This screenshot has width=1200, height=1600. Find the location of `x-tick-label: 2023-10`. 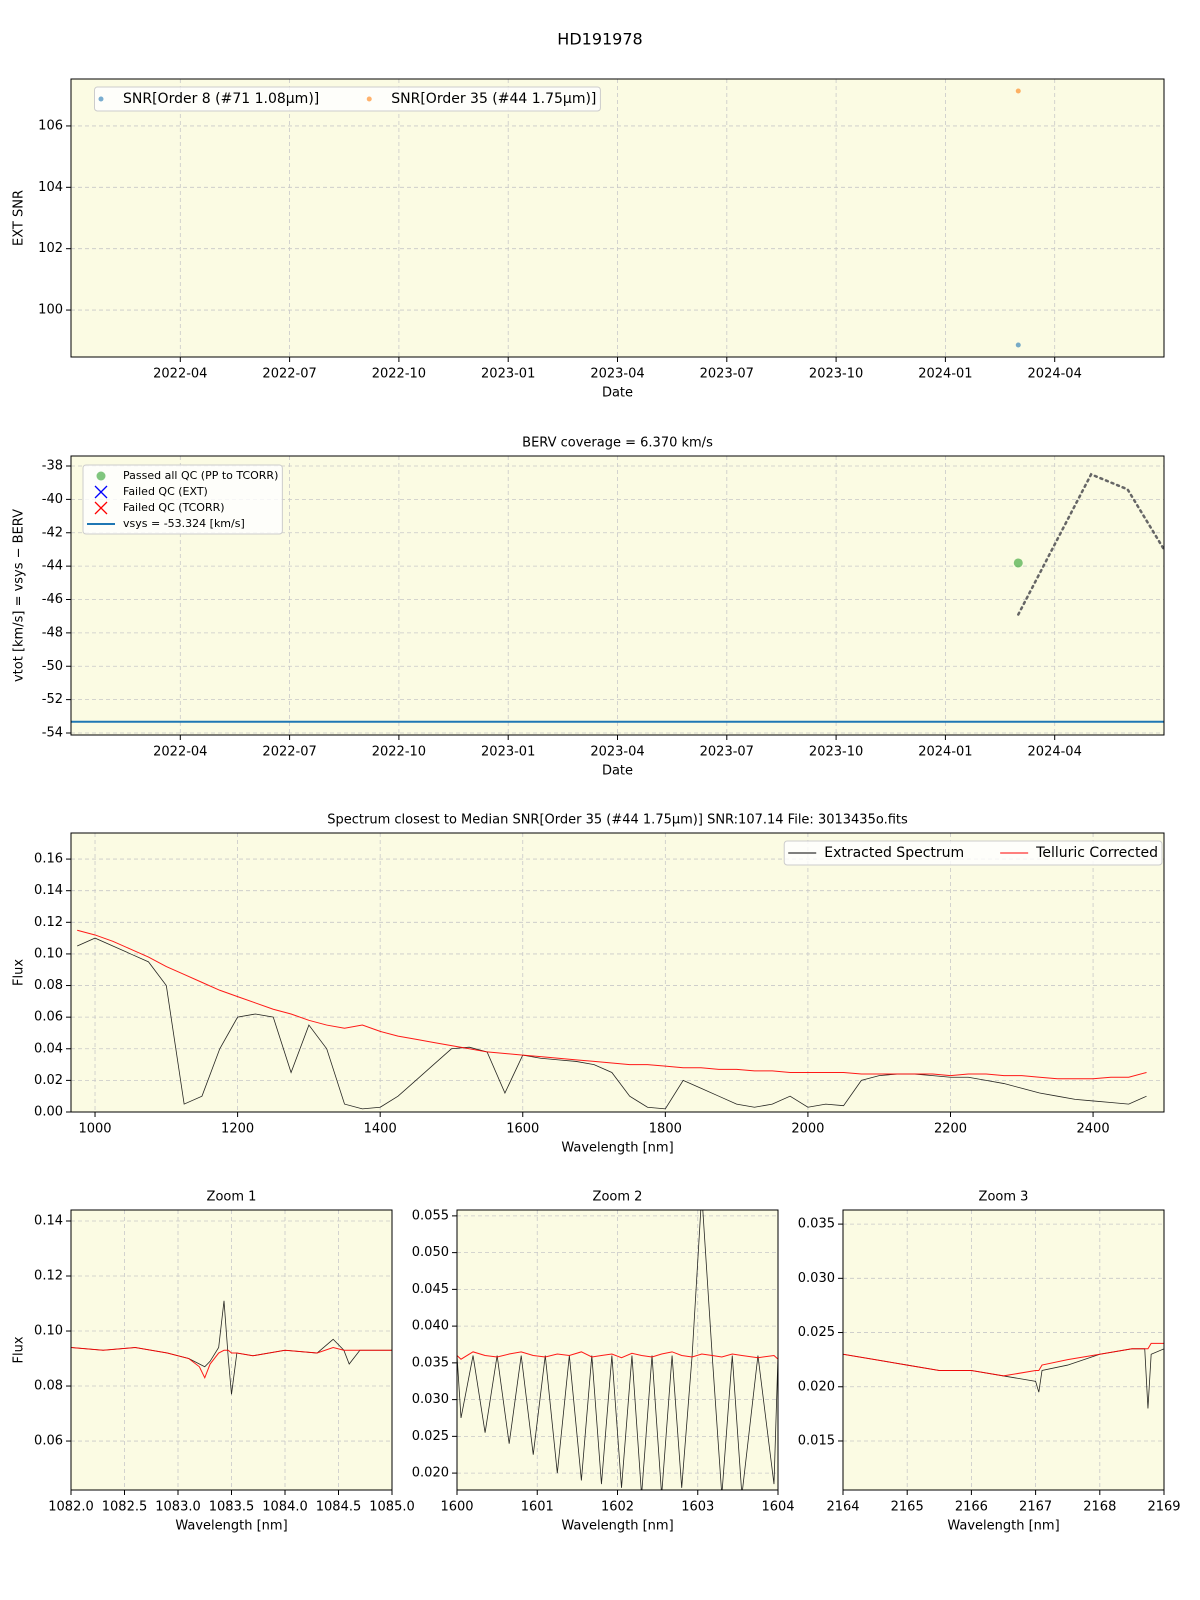

x-tick-label: 2023-10 is located at coordinates (836, 374).